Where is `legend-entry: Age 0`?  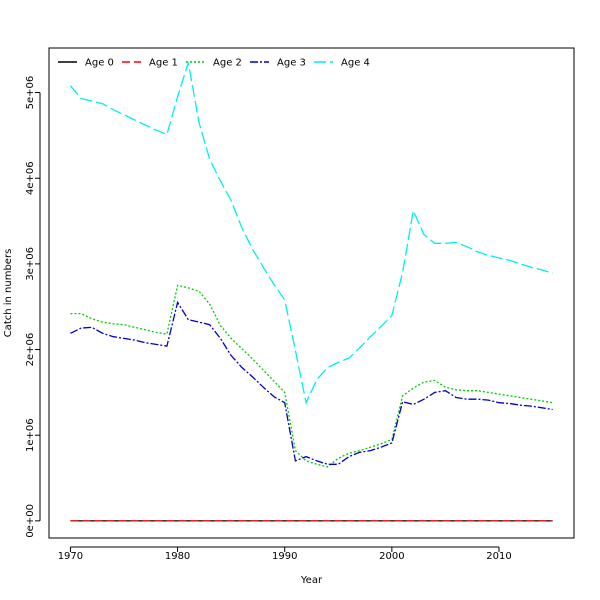
legend-entry: Age 0 is located at coordinates (86, 63).